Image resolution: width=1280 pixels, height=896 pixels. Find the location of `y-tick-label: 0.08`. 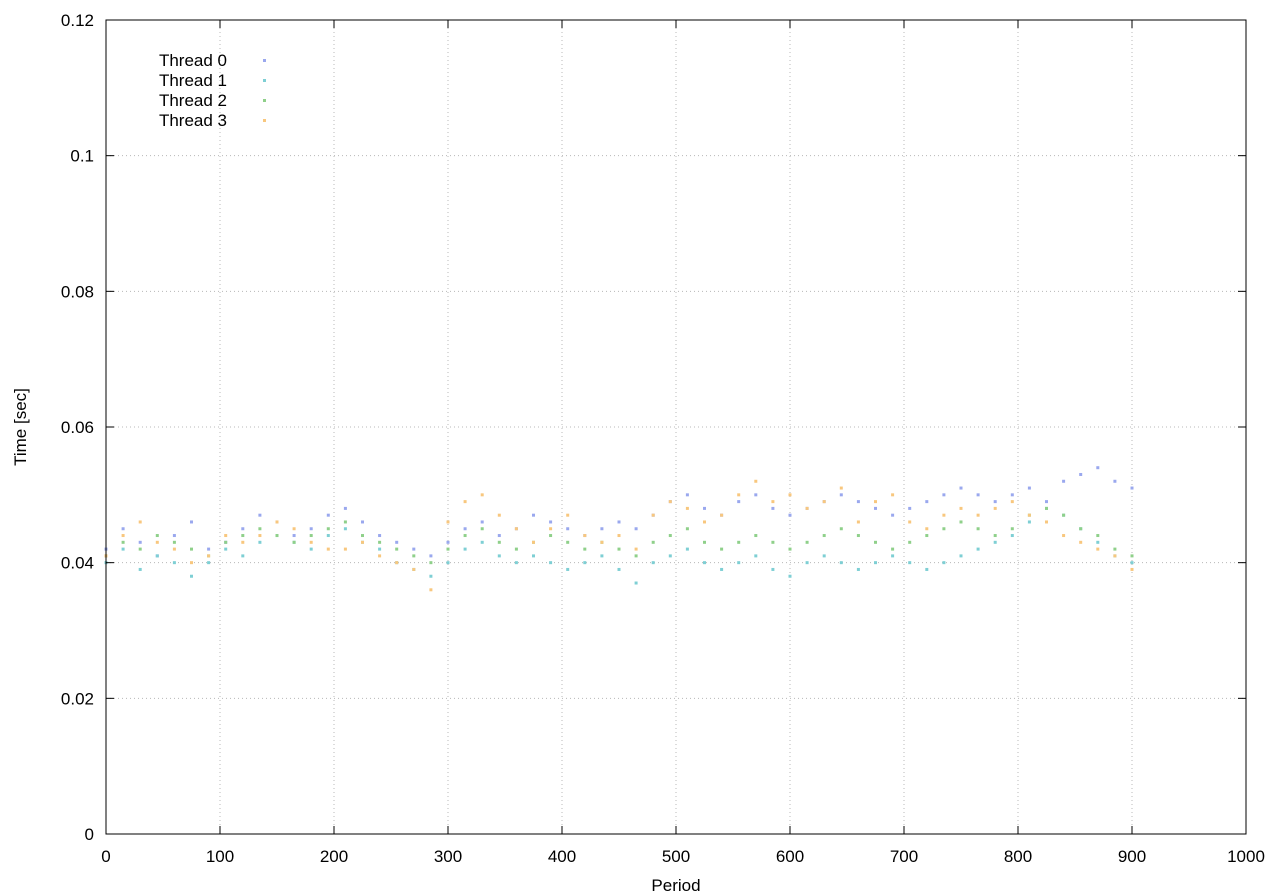

y-tick-label: 0.08 is located at coordinates (77, 291).